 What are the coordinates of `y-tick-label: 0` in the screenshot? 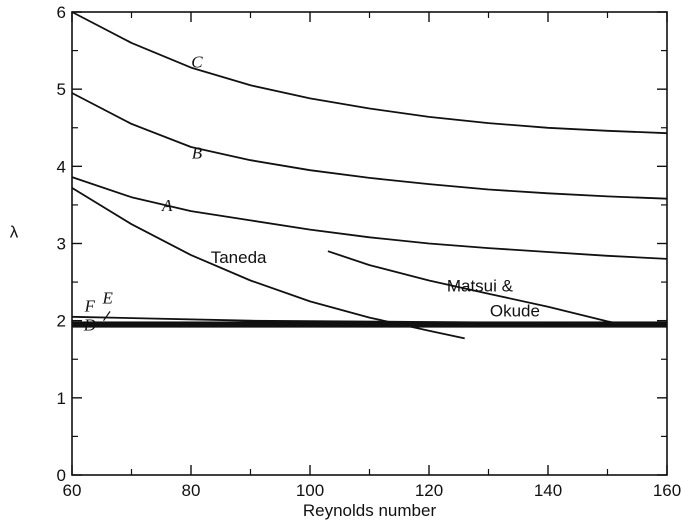 It's located at (61, 475).